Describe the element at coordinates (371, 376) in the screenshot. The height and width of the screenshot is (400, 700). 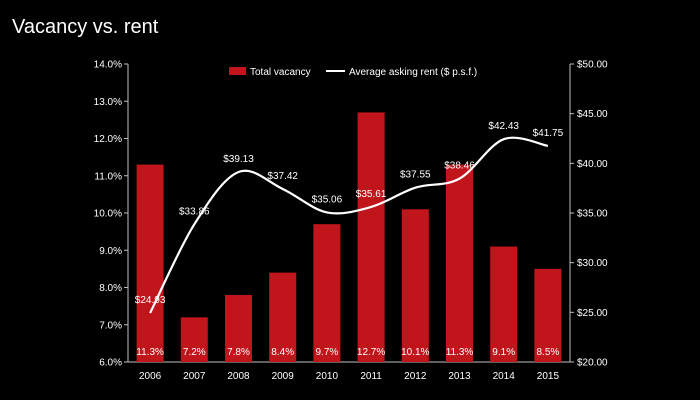
I see `x-tick-label: 2011` at that location.